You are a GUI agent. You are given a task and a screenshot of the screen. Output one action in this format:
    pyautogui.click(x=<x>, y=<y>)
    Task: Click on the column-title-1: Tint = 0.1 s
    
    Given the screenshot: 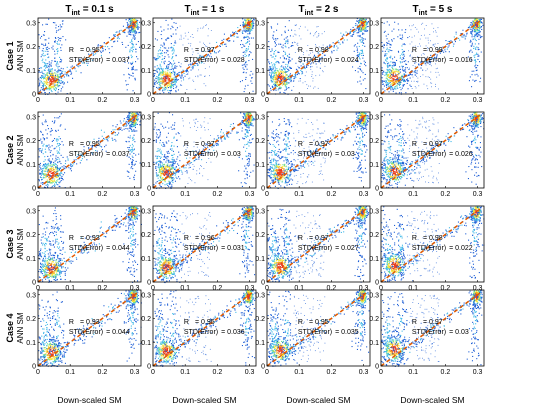 What is the action you would take?
    pyautogui.click(x=89, y=10)
    